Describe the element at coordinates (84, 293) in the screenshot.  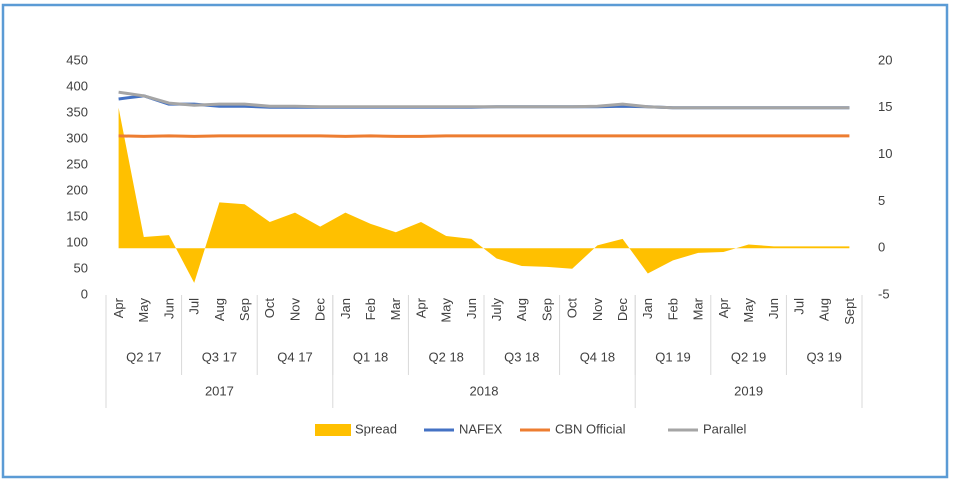
I see `y-tick-label: 0` at that location.